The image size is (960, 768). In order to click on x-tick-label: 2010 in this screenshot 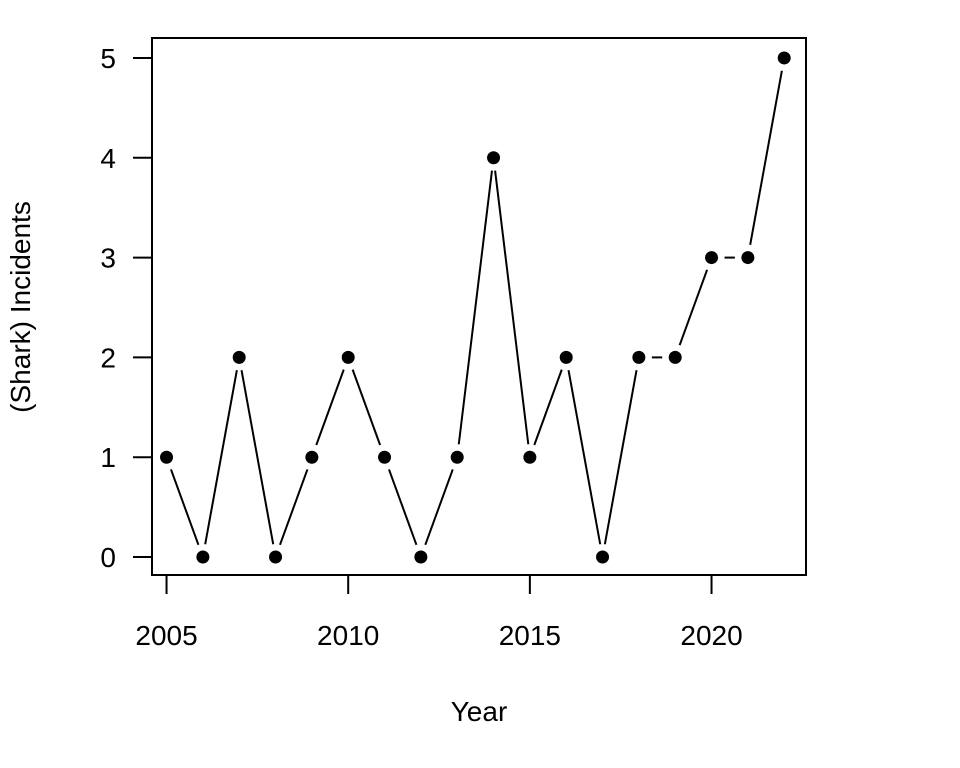, I will do `click(348, 635)`.